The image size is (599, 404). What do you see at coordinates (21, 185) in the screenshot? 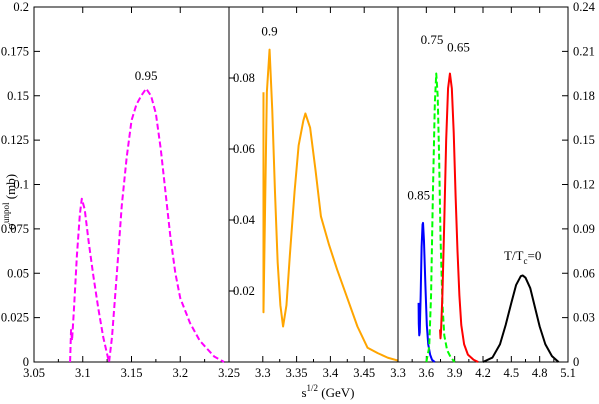
I see `y-tick-label: 0.1` at bounding box center [21, 185].